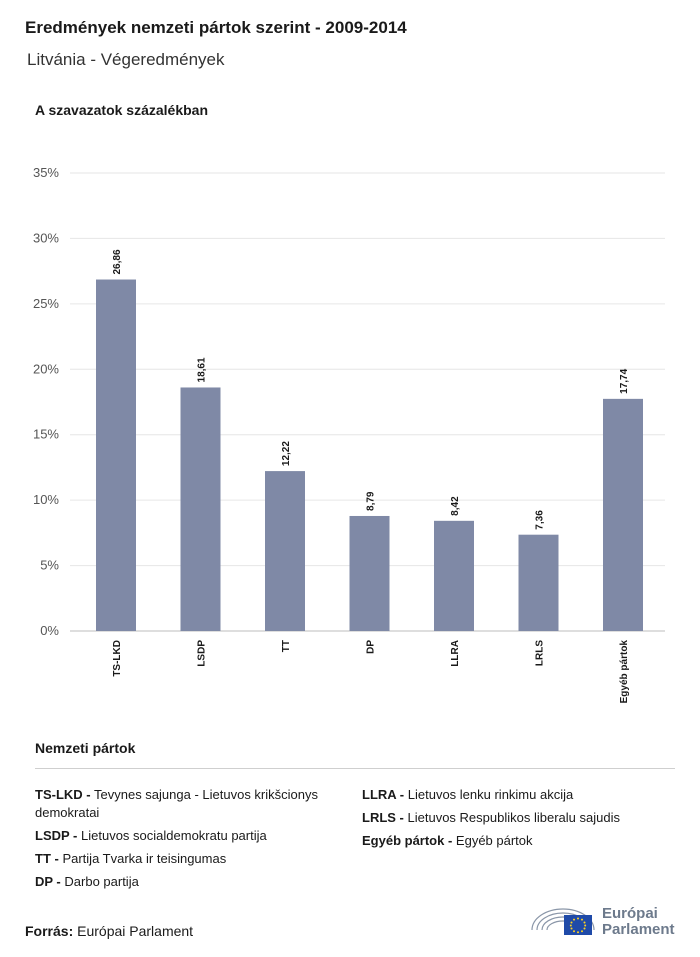 This screenshot has height=957, width=700. Describe the element at coordinates (151, 835) in the screenshot. I see `legend-item: LSDP - Lietuvos socialdemokratu partija` at that location.